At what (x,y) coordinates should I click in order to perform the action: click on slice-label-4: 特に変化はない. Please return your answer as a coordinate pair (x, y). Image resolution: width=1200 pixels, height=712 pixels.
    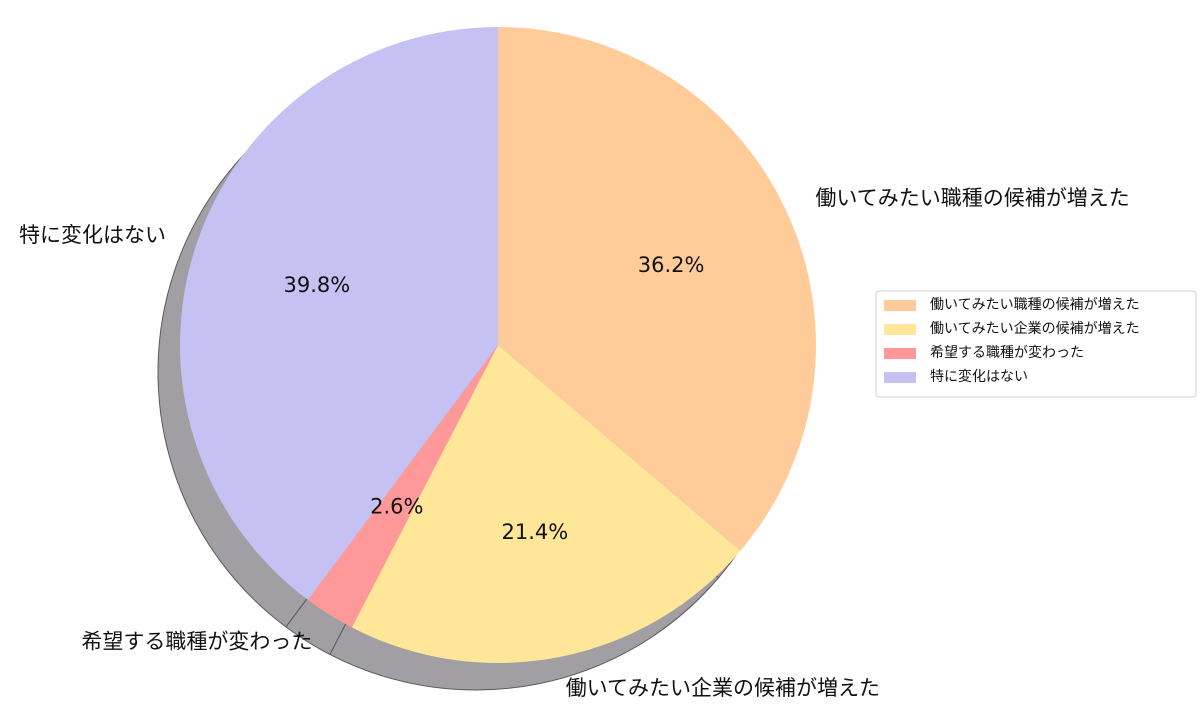
    Looking at the image, I should click on (92, 235).